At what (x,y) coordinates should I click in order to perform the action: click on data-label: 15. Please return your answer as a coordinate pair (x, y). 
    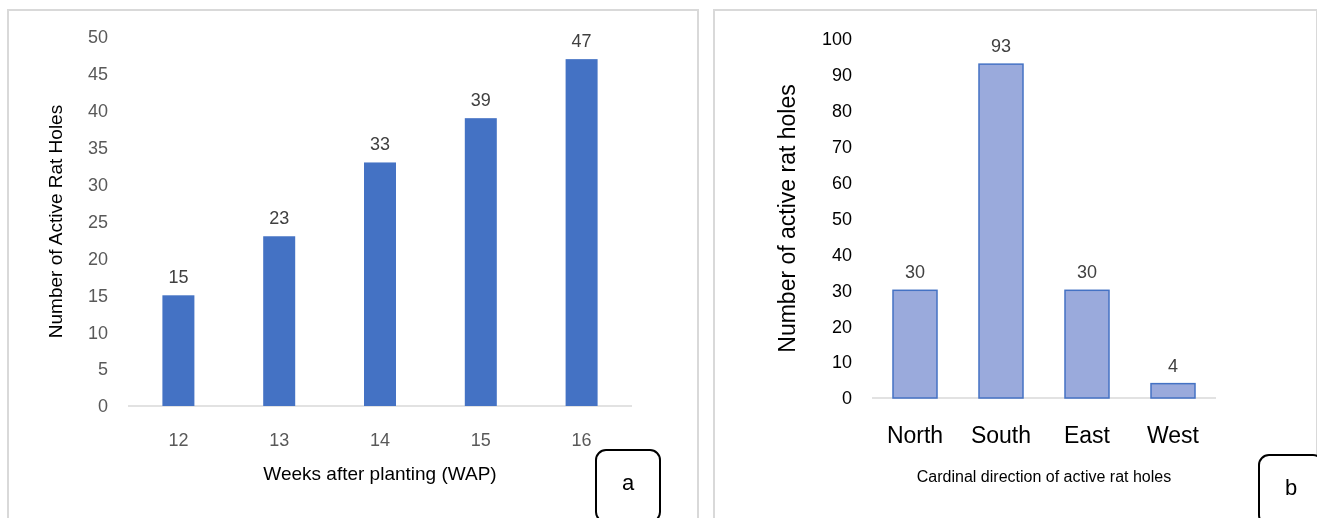
    Looking at the image, I should click on (178, 277).